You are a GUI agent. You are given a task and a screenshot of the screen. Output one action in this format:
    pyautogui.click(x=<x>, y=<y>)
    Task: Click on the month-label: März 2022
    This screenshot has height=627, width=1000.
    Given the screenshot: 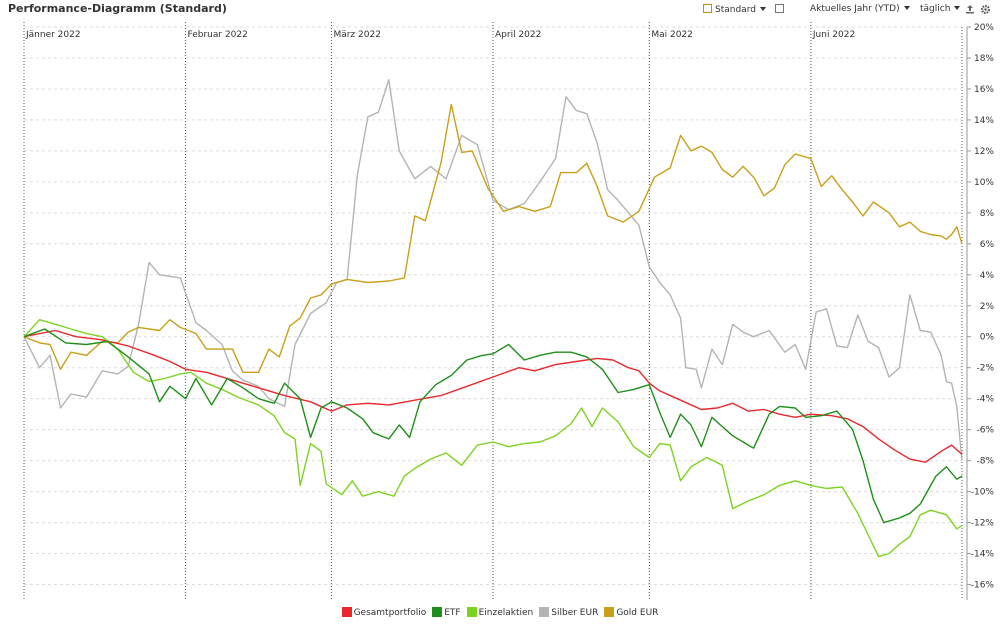 What is the action you would take?
    pyautogui.click(x=356, y=35)
    